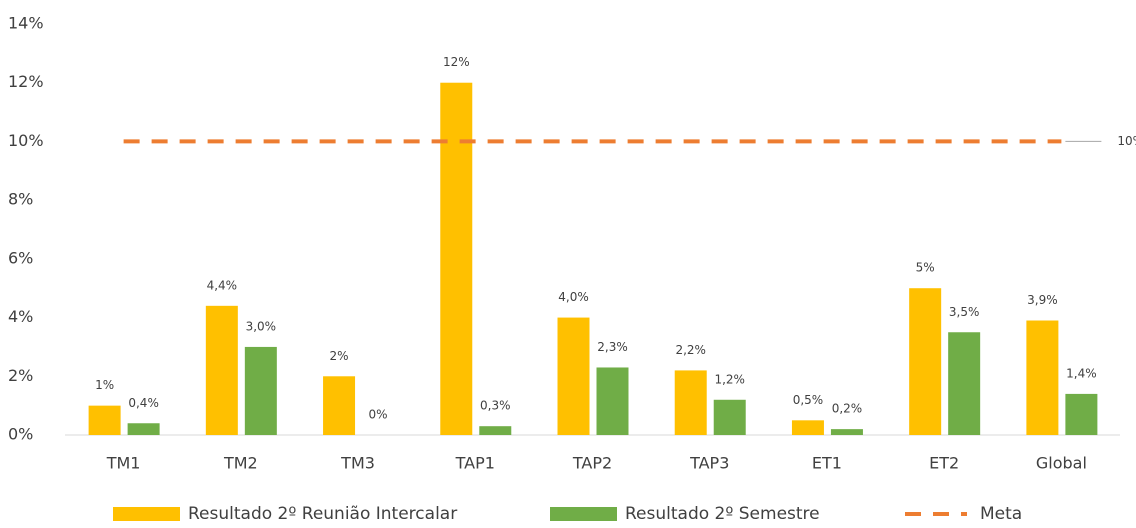 This screenshot has width=1136, height=528. I want to click on data-label: 4,4%, so click(222, 285).